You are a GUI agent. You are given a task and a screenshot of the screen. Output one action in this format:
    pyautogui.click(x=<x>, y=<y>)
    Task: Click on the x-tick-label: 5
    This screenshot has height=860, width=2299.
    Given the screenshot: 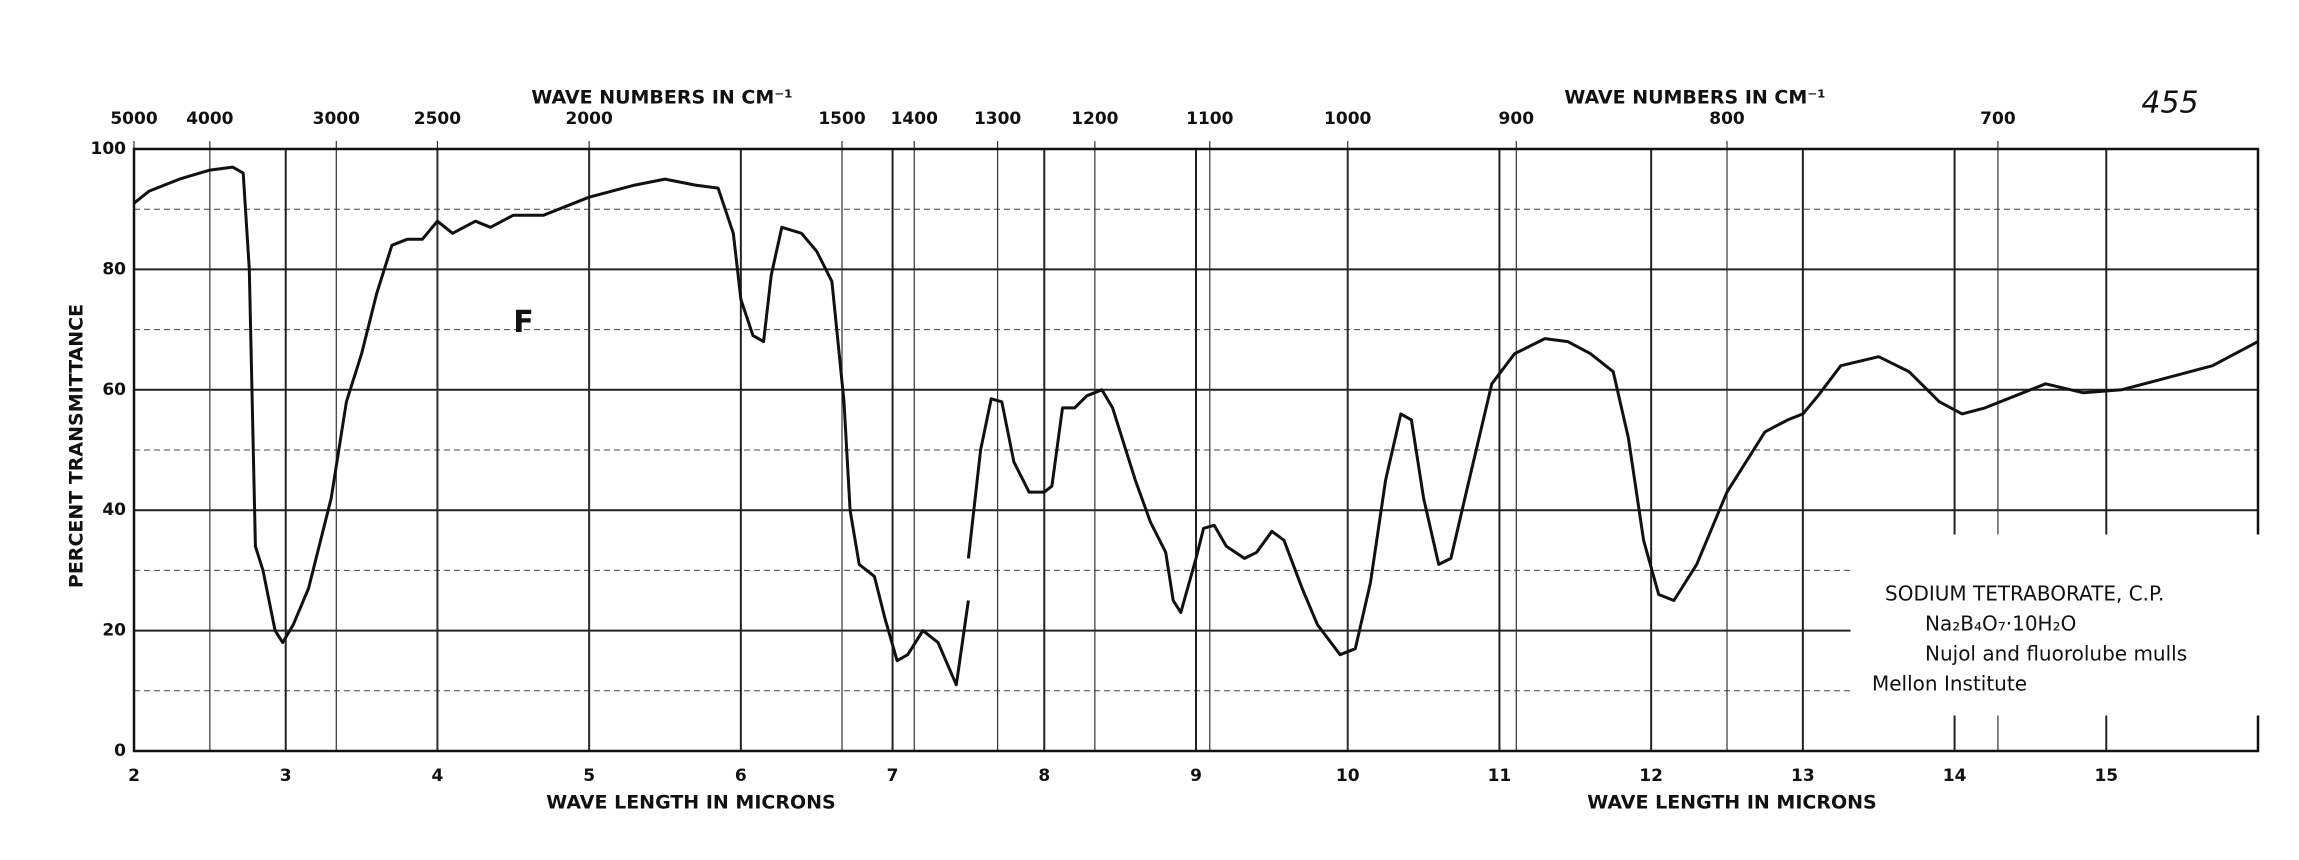 What is the action you would take?
    pyautogui.click(x=589, y=776)
    